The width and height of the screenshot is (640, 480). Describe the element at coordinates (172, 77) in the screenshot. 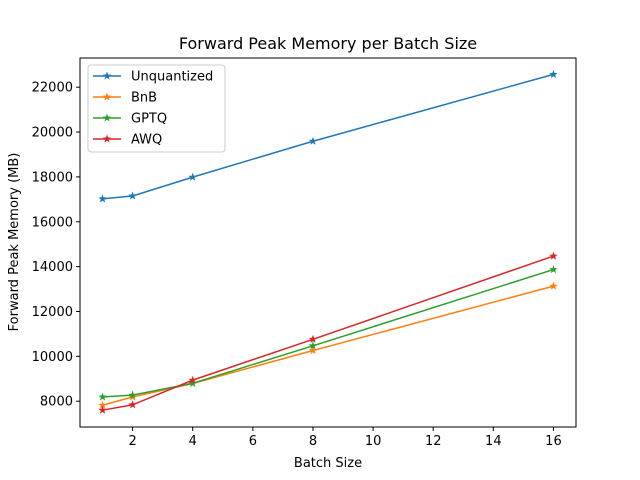

I see `legend-label: Unquantized` at that location.